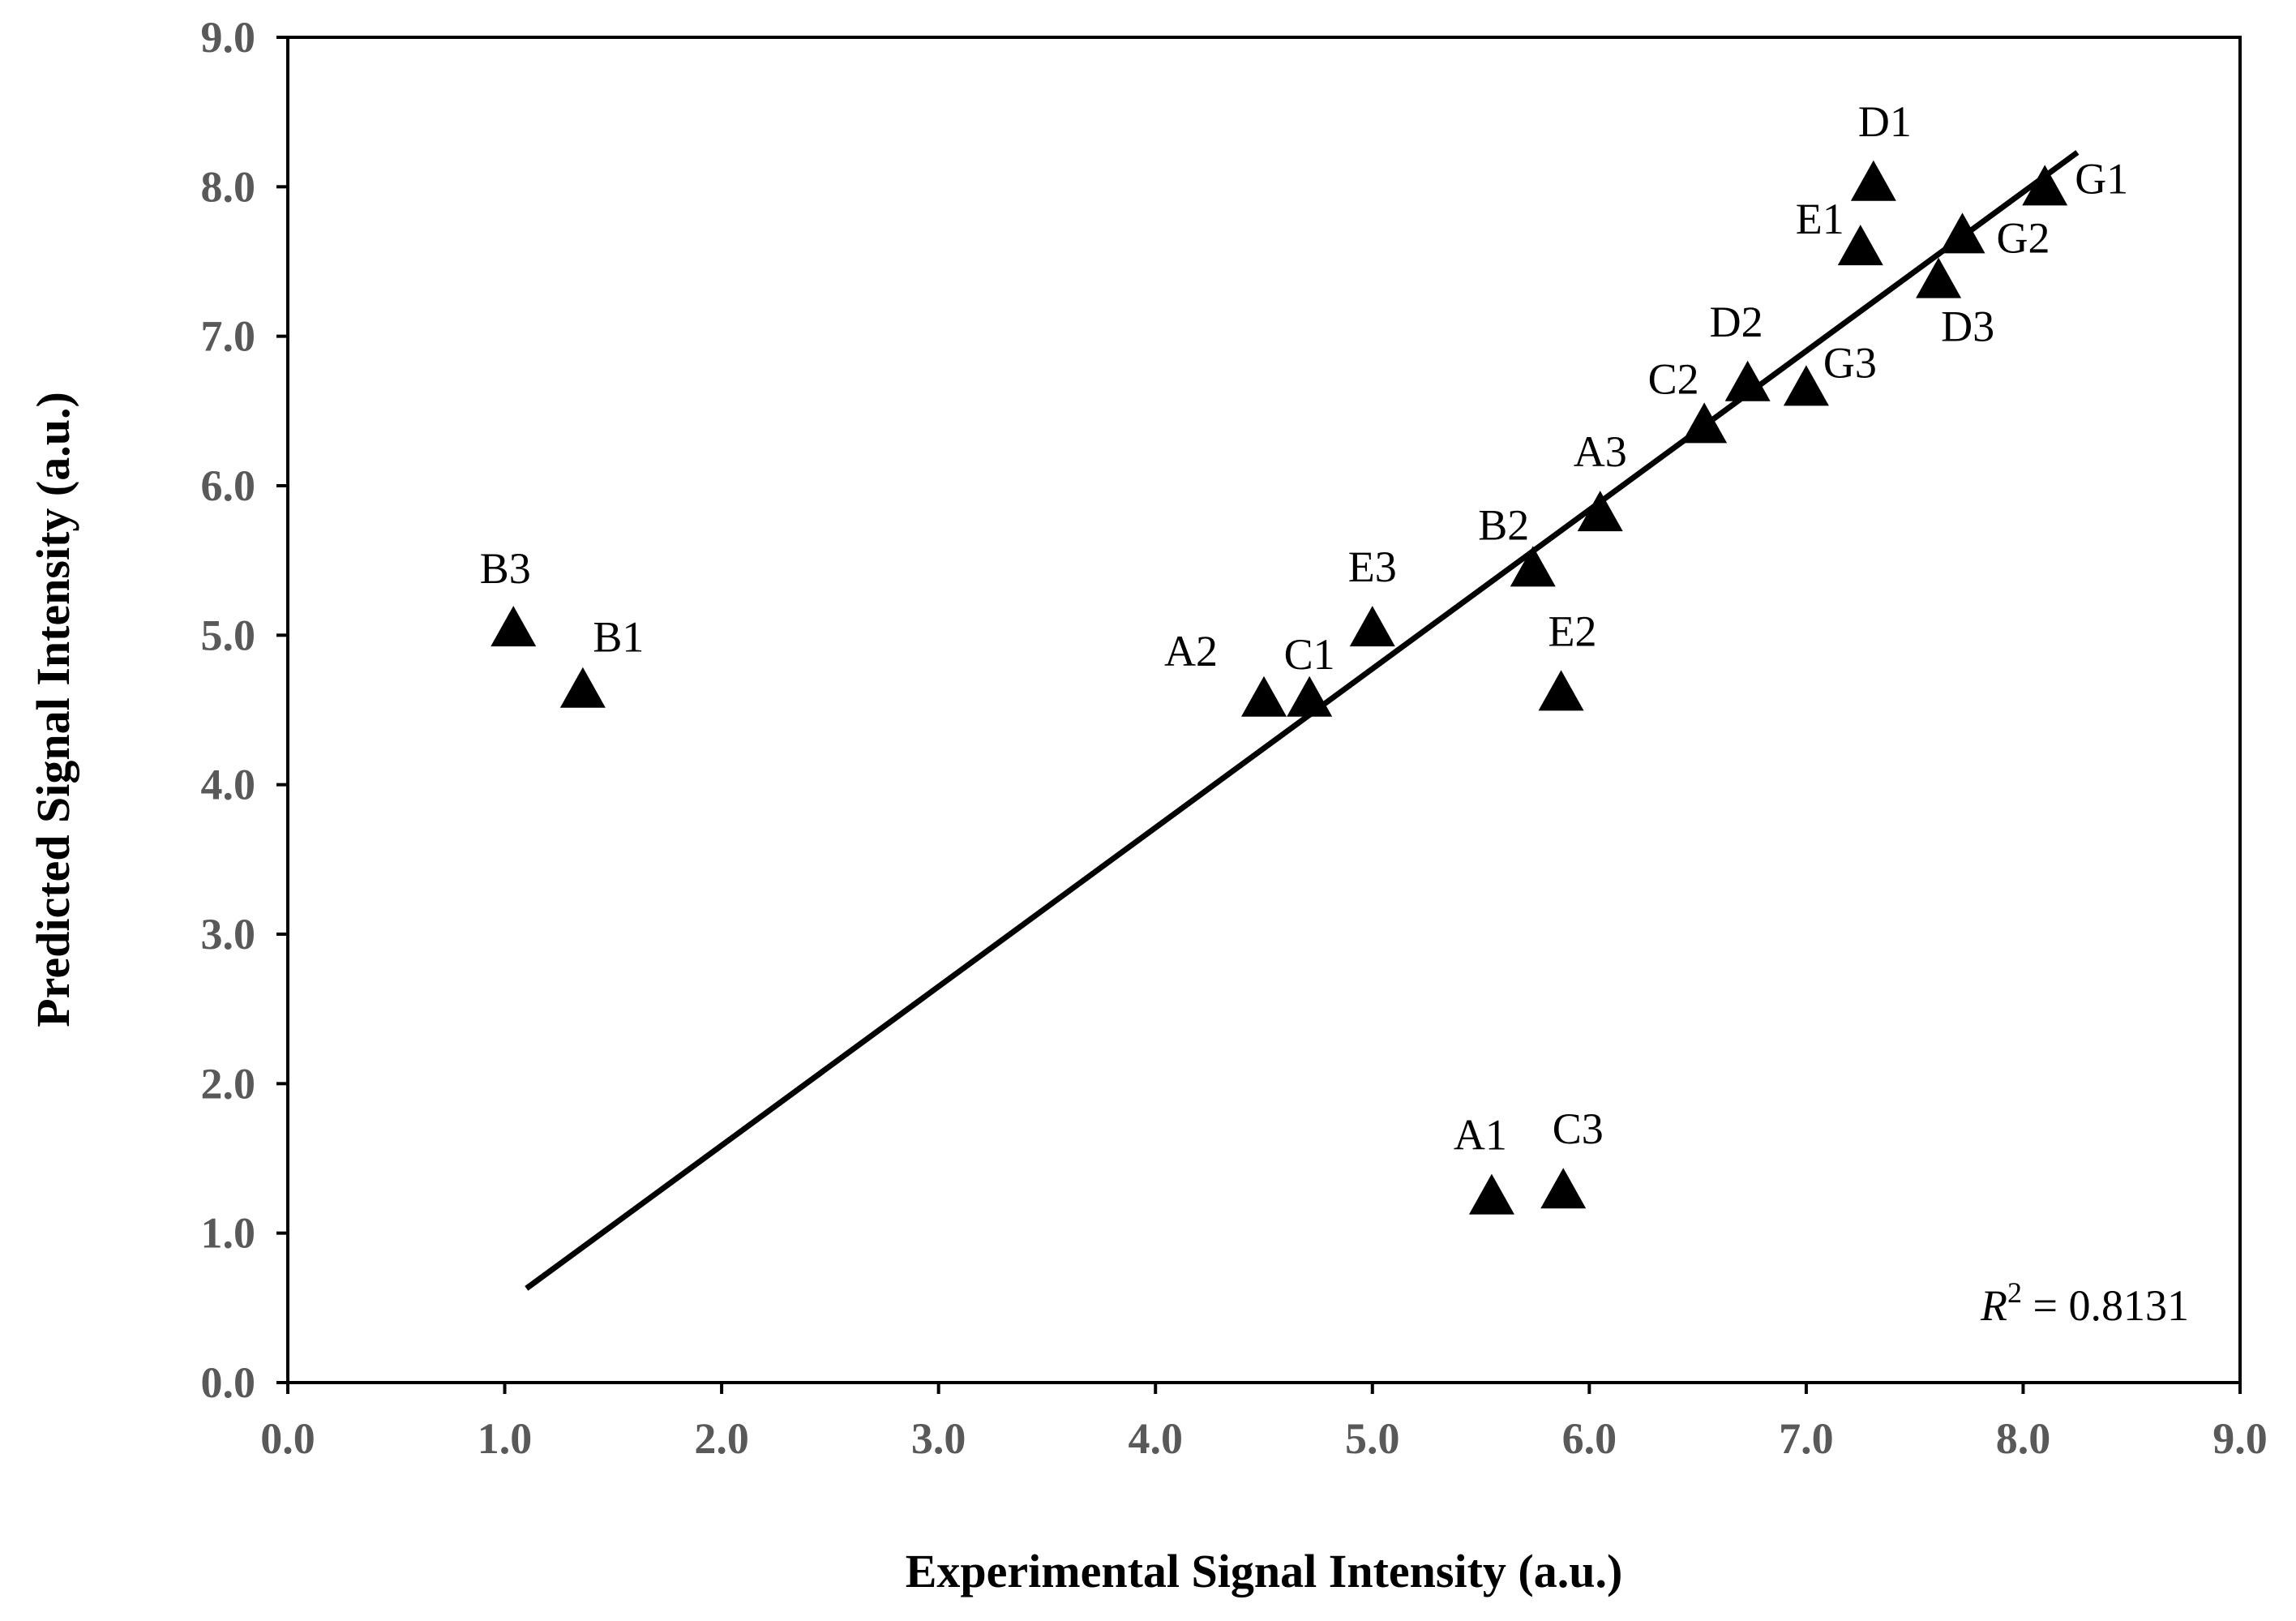 The height and width of the screenshot is (1621, 2296). I want to click on data-point-c1, so click(1310, 696).